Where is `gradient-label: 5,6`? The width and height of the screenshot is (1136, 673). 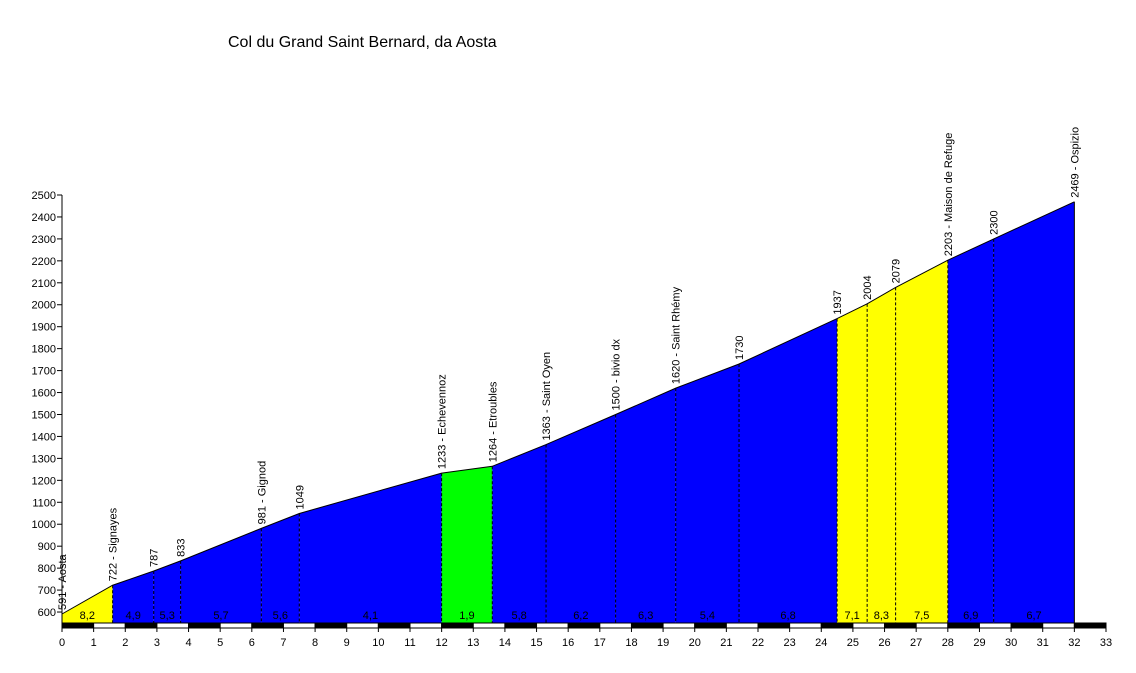
gradient-label: 5,6 is located at coordinates (280, 616).